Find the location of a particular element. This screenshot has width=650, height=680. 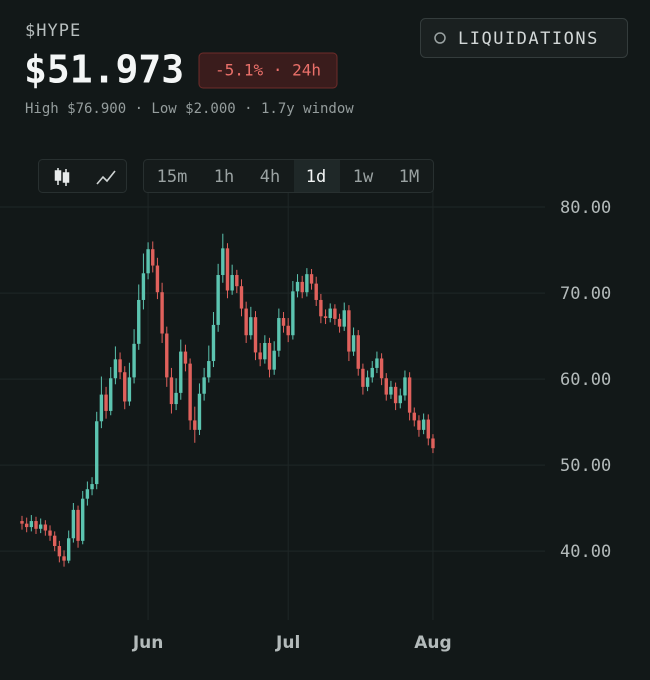

price: $51.973 is located at coordinates (104, 70).